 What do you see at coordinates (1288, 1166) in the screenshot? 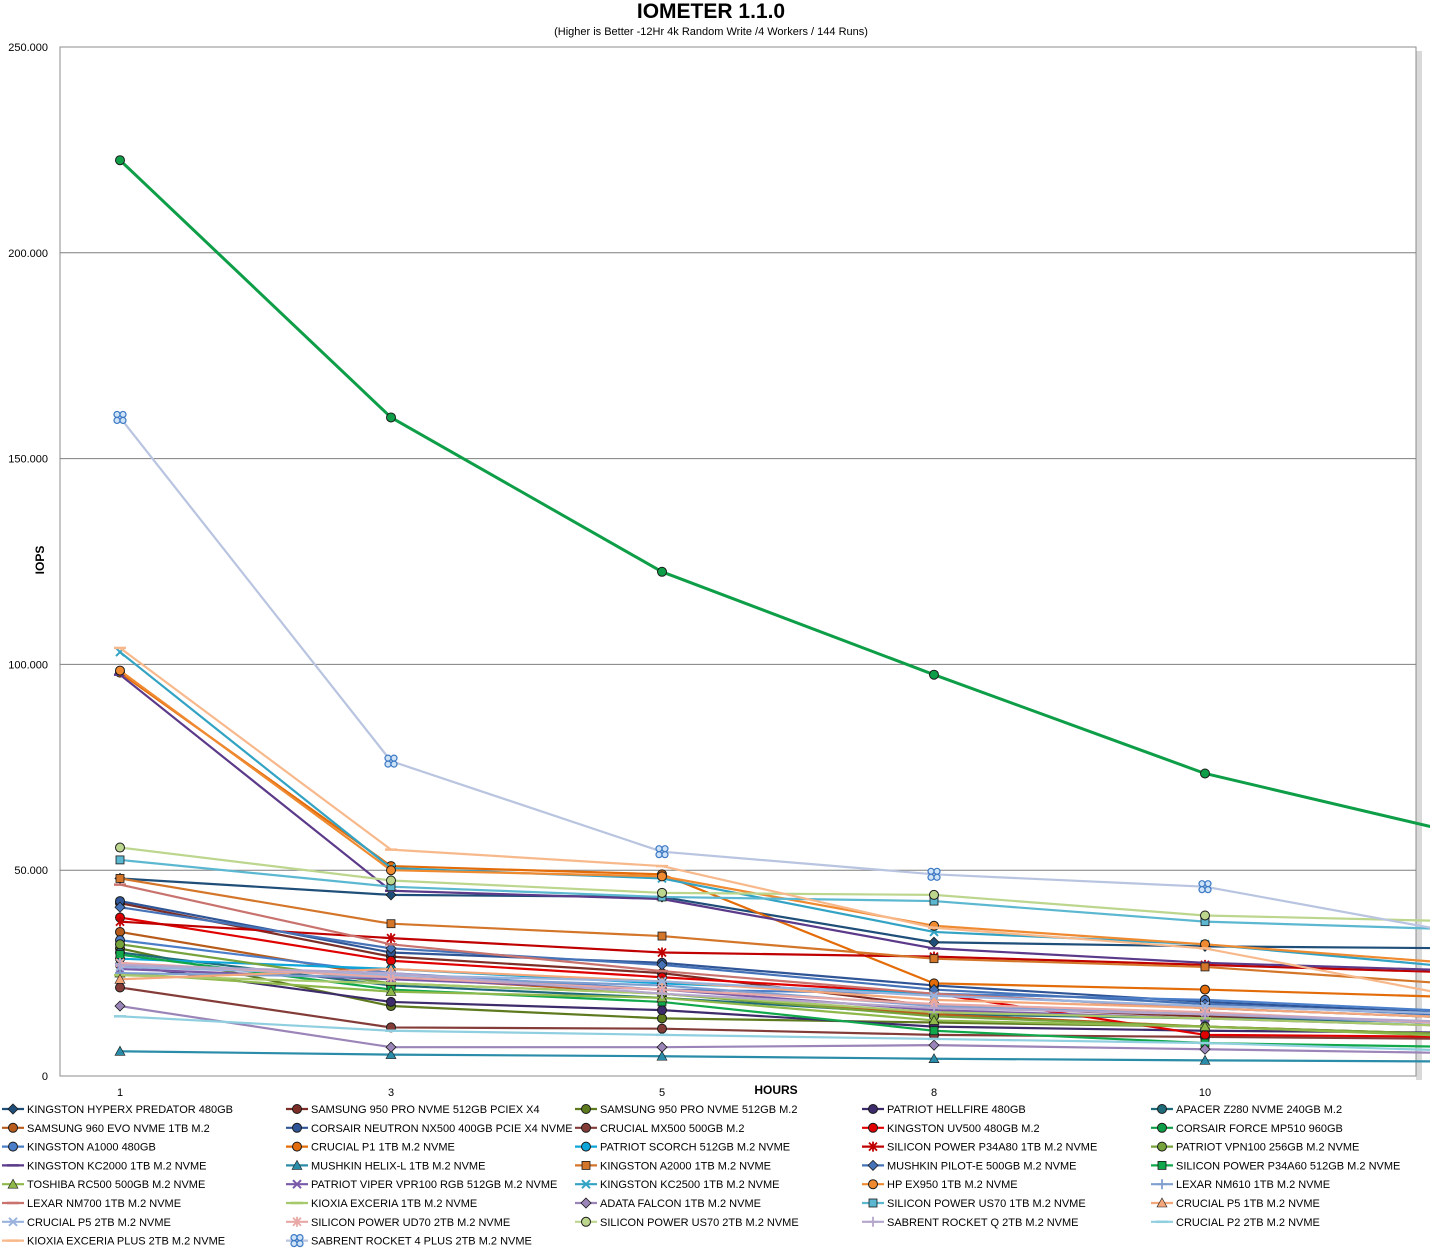
I see `legend-label: SILICON POWER P34A60 512GB M.2 NVME` at bounding box center [1288, 1166].